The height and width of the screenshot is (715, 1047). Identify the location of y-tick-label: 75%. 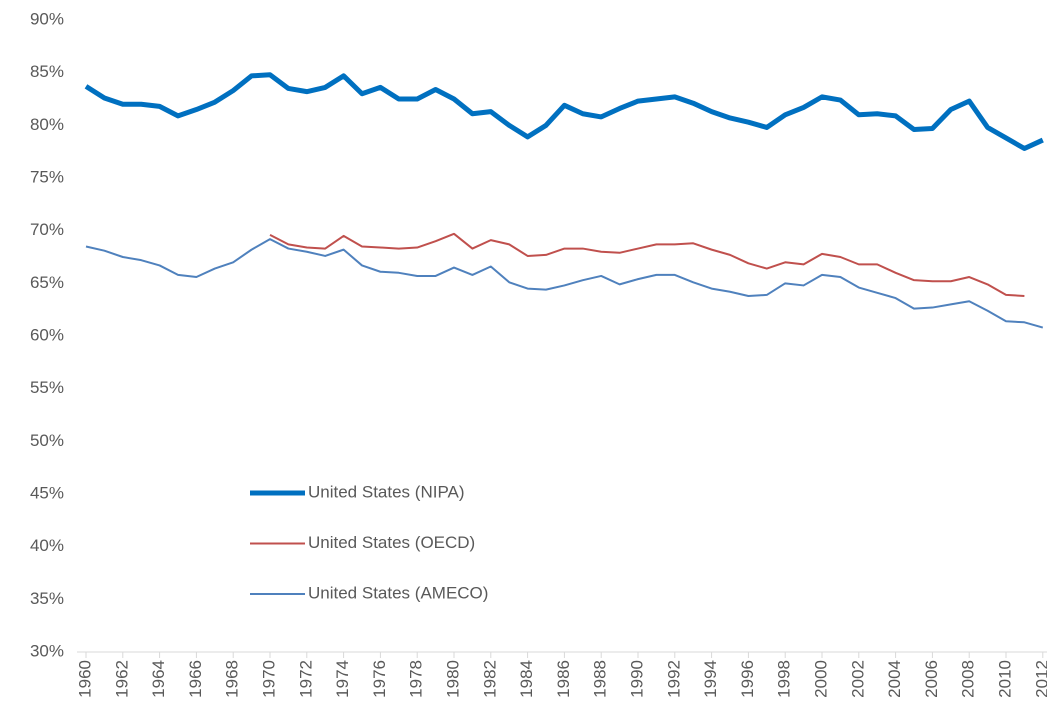
(47, 176).